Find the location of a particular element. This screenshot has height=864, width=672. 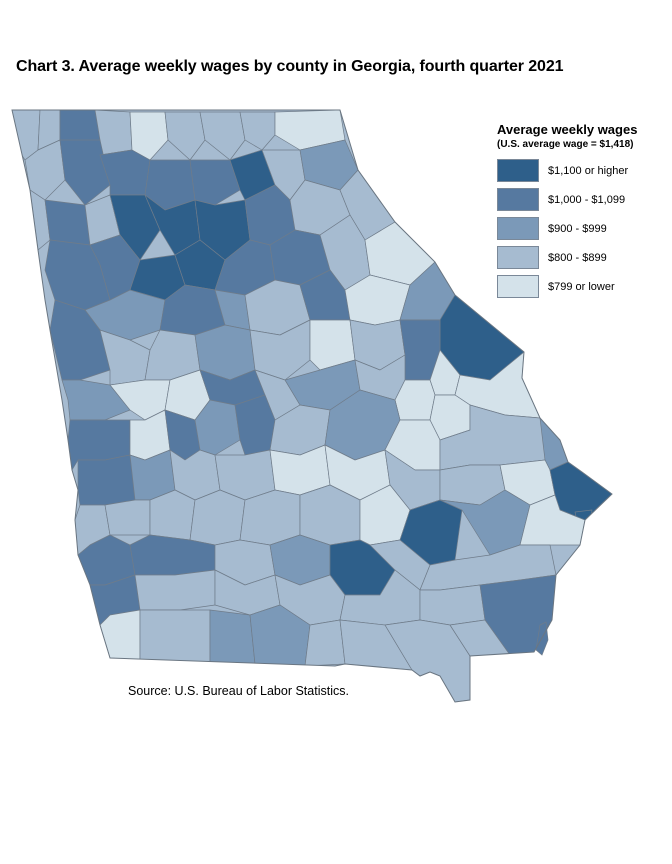

legend-item: $799 or lower is located at coordinates (582, 286).